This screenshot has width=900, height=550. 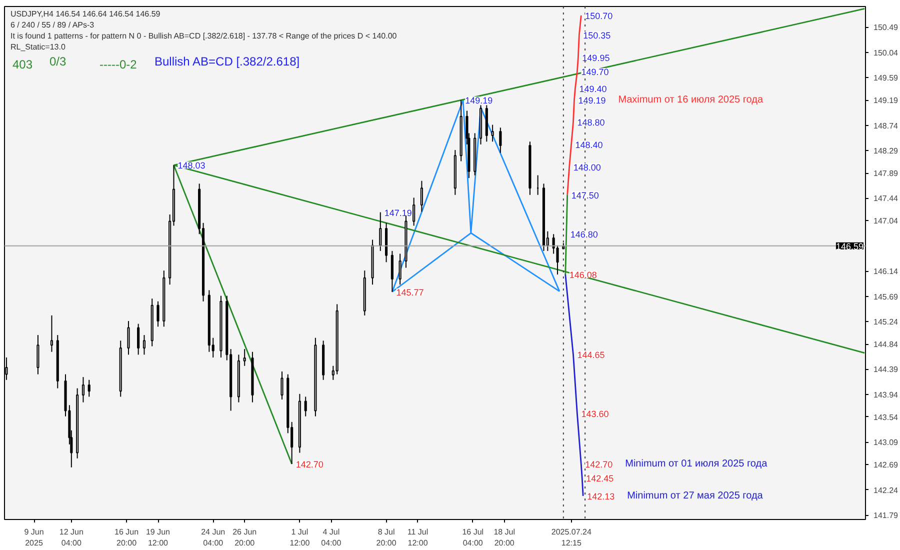 I want to click on y-tick-label: 148.74, so click(x=886, y=125).